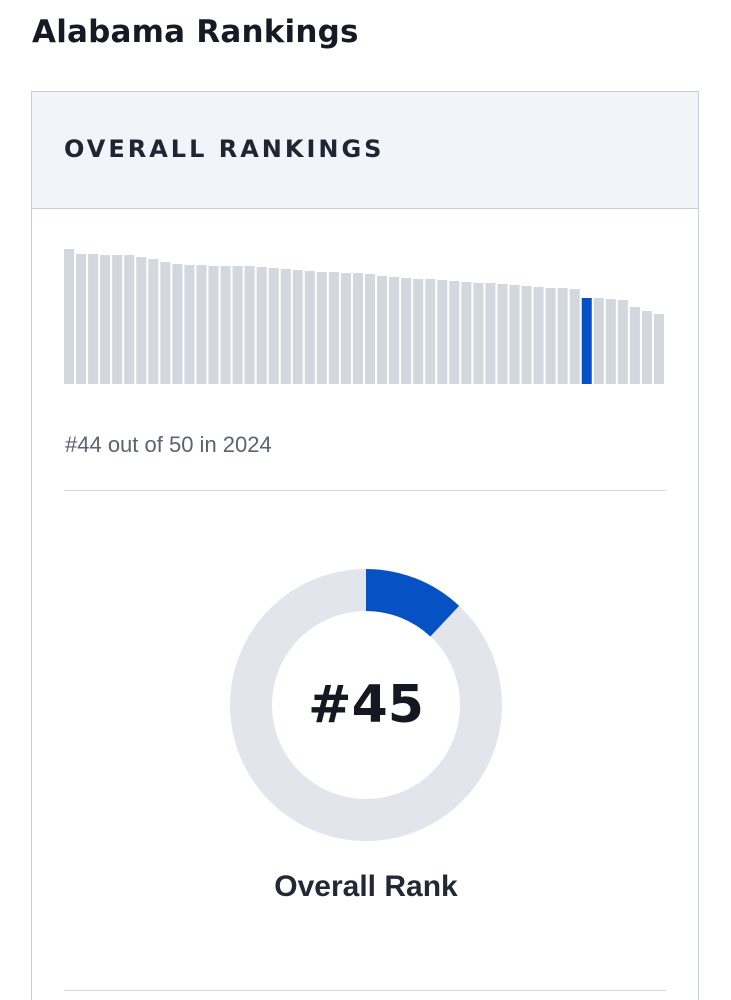 The image size is (731, 1000). What do you see at coordinates (168, 444) in the screenshot?
I see `rank-caption: #44 out of 50 in 2024` at bounding box center [168, 444].